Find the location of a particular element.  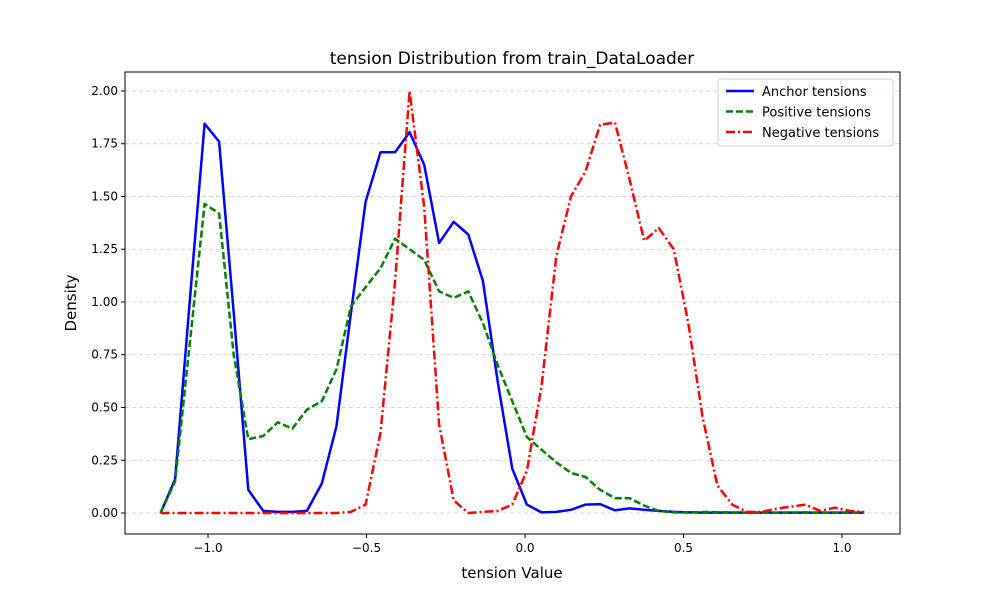

y-tick-label: 0.75 is located at coordinates (104, 355).